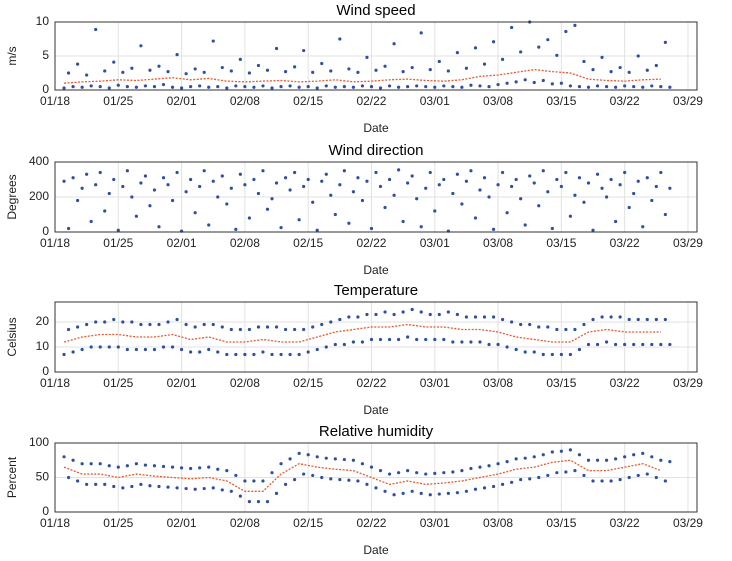 This screenshot has height=561, width=732. Describe the element at coordinates (308, 243) in the screenshot. I see `x-tick-label: 02/15` at that location.